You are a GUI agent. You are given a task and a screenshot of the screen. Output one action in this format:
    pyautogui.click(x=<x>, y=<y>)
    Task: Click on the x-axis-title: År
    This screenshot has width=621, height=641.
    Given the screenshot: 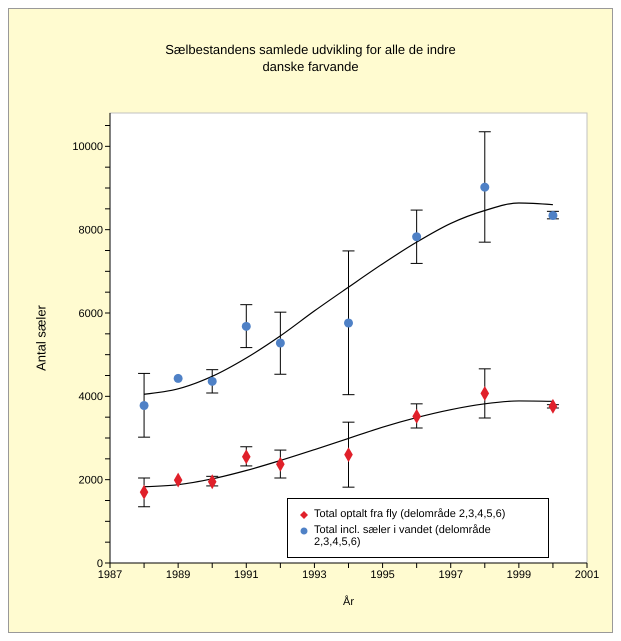 What is the action you would take?
    pyautogui.click(x=348, y=601)
    